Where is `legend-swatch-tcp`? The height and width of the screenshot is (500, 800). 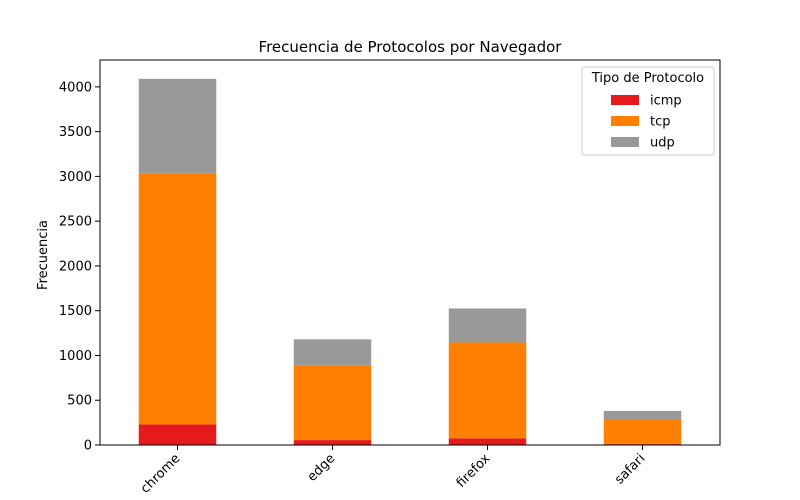 legend-swatch-tcp is located at coordinates (625, 121).